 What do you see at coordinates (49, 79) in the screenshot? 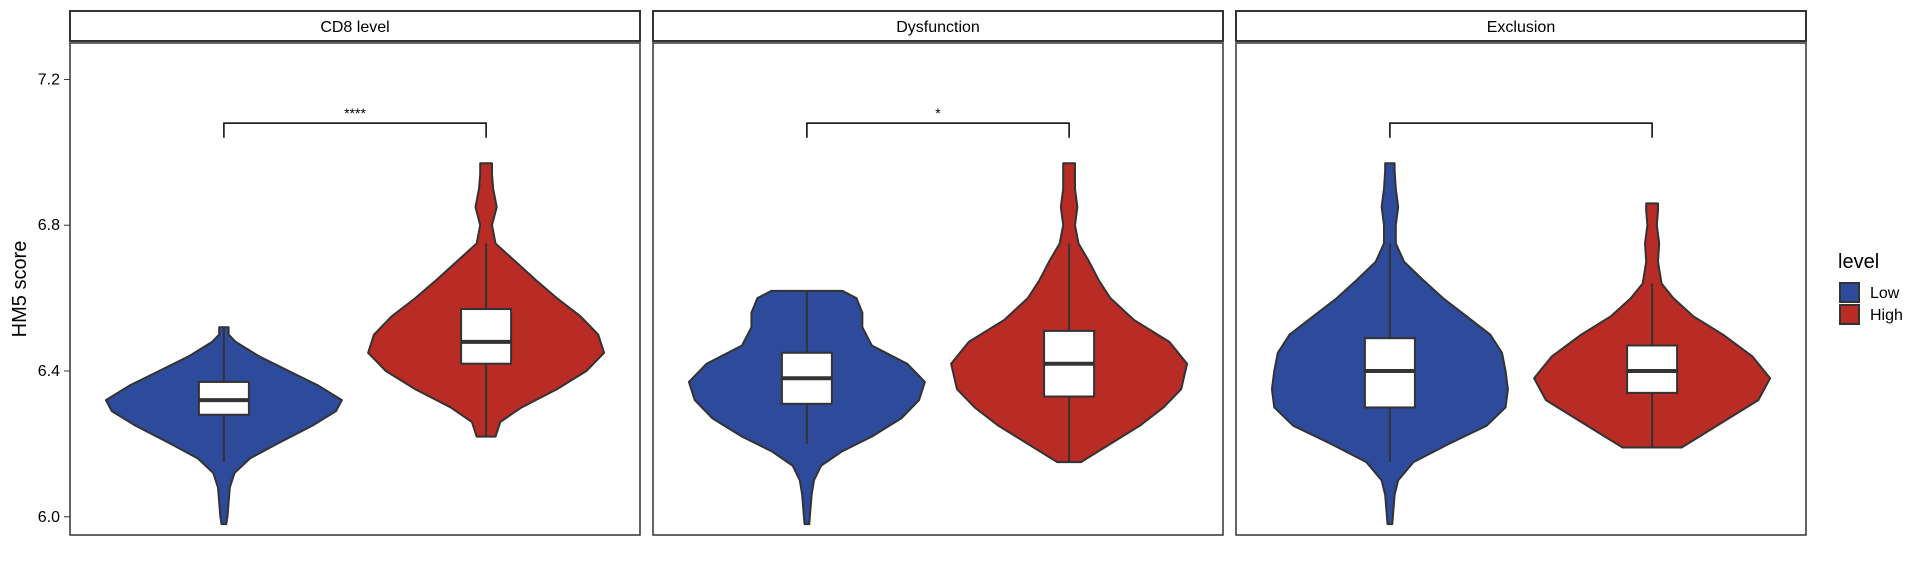
I see `y-tick-label: 7.2` at bounding box center [49, 79].